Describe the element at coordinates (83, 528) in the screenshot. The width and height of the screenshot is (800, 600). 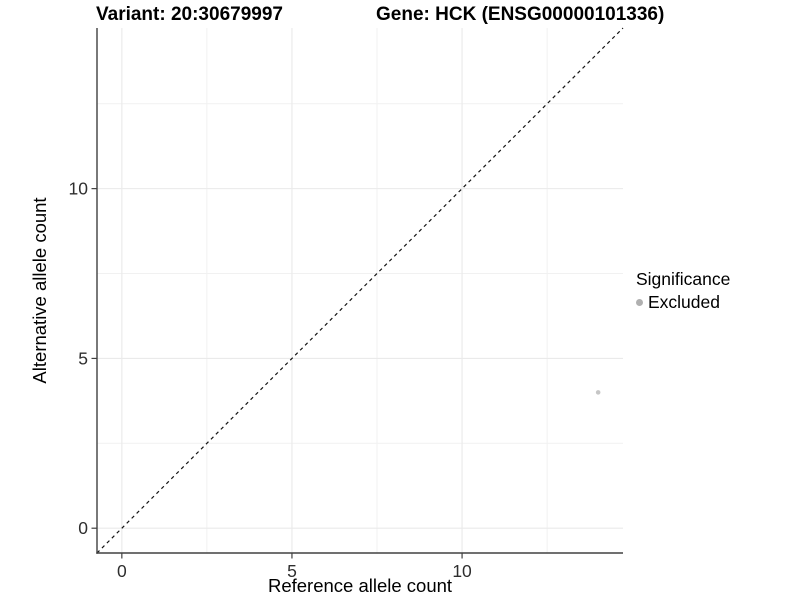
I see `y-tick-label: 0` at that location.